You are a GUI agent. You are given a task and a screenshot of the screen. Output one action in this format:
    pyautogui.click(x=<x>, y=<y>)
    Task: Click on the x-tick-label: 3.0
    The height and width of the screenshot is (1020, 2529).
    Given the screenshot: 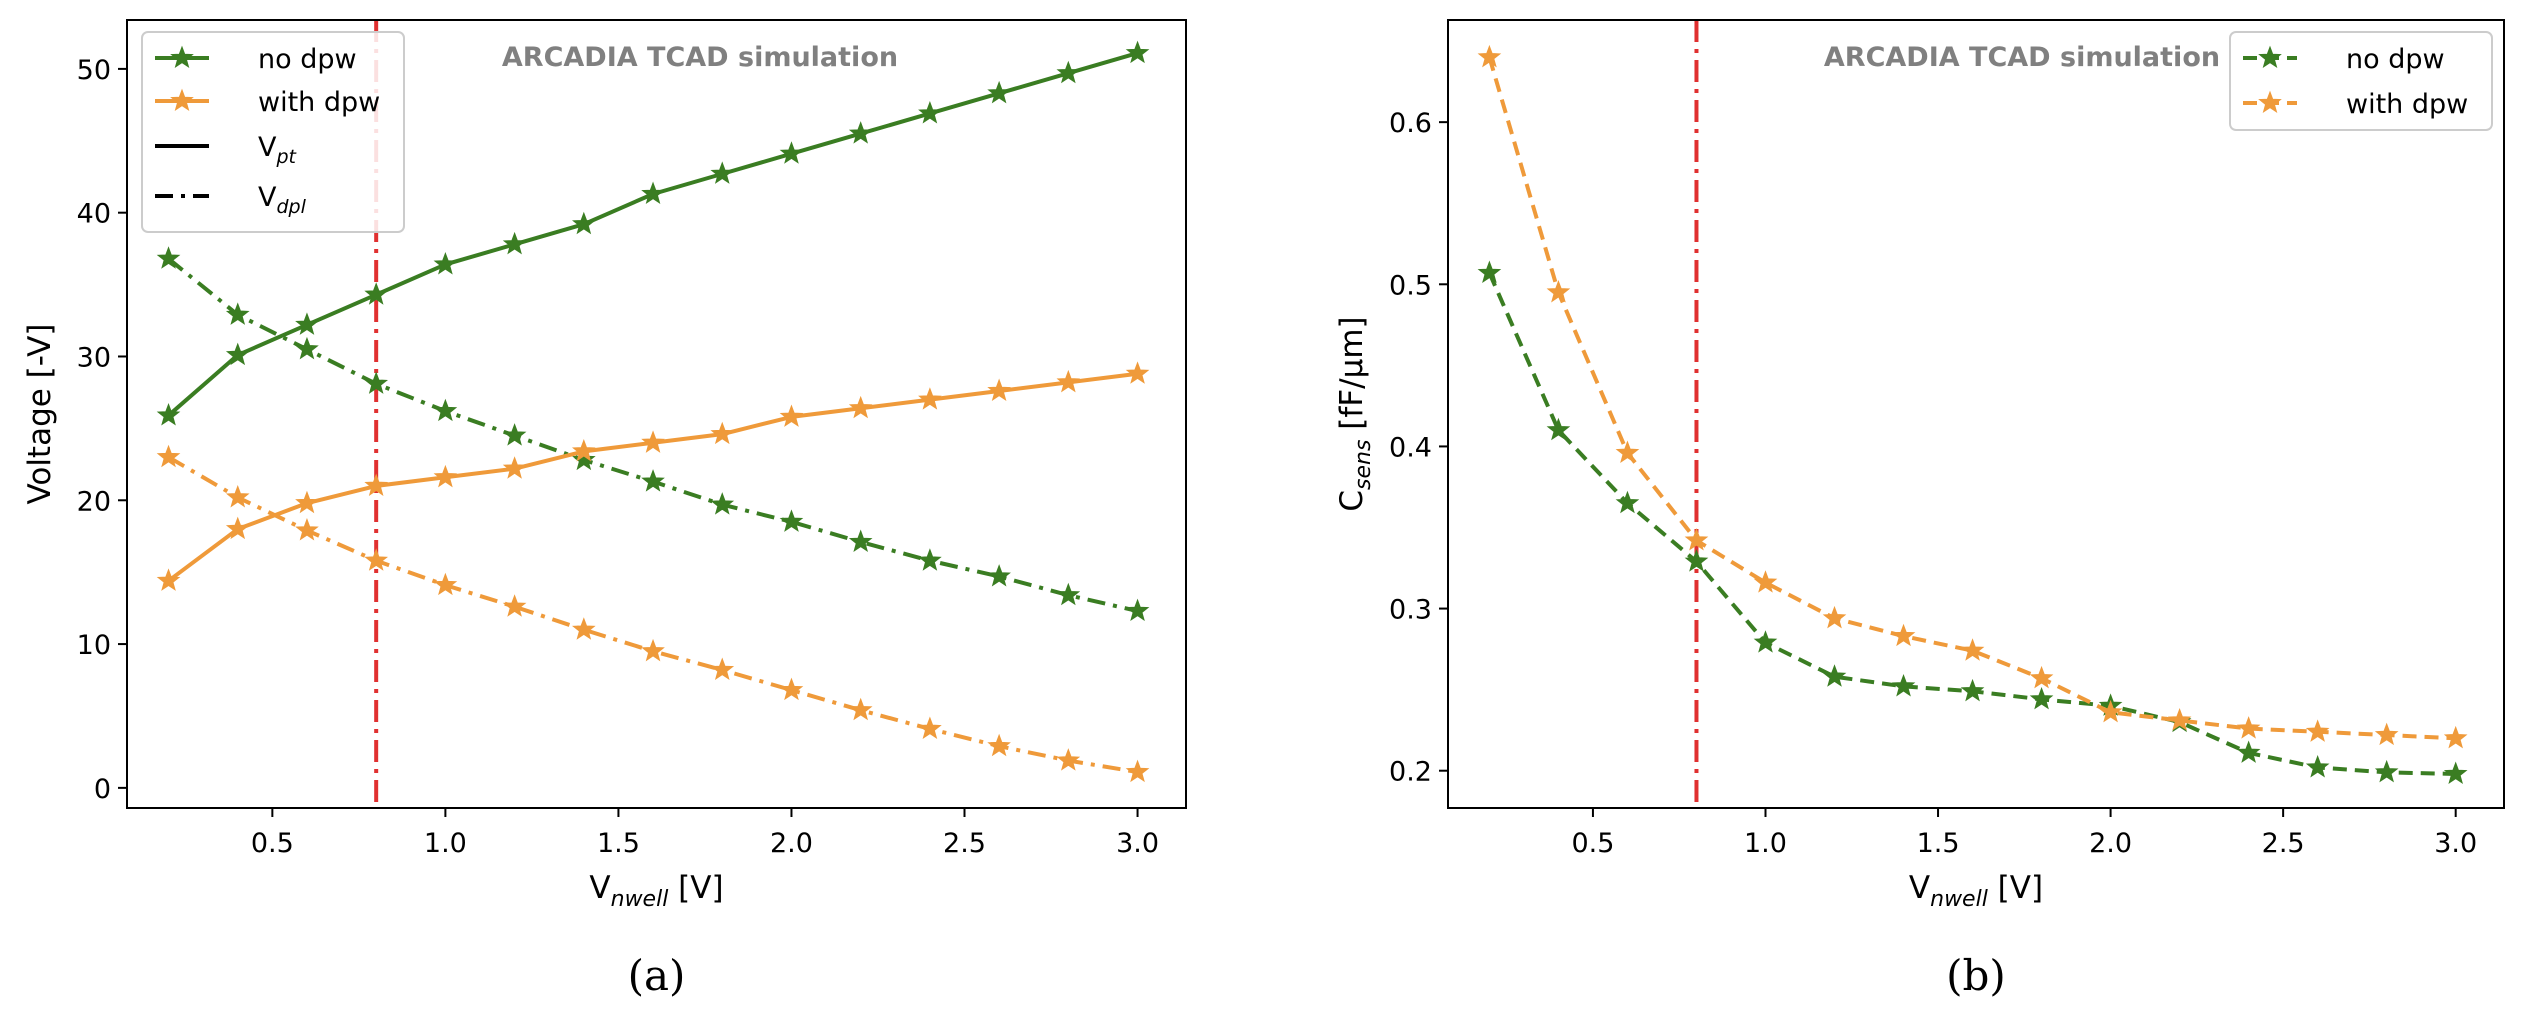 What is the action you would take?
    pyautogui.click(x=2455, y=843)
    